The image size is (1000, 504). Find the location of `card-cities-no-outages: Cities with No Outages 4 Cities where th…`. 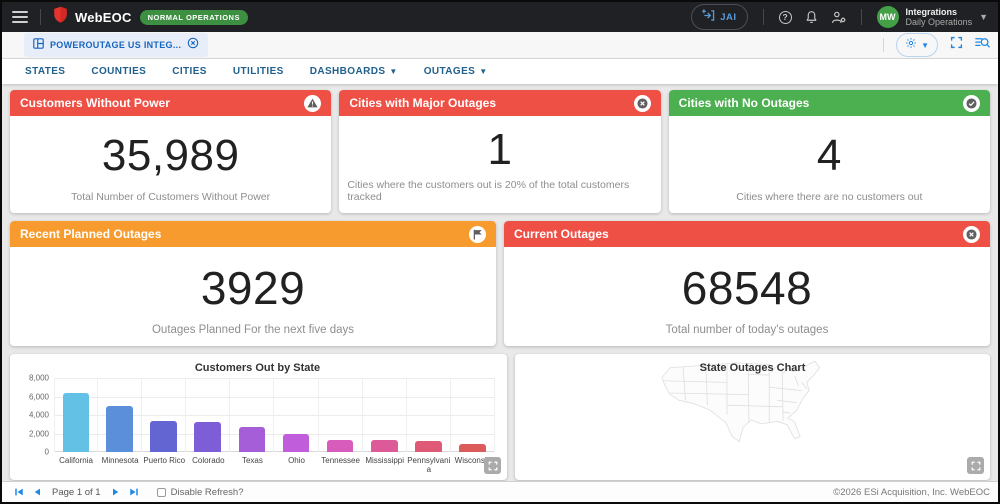

card-cities-no-outages: Cities with No Outages 4 Cities where th… is located at coordinates (829, 151).